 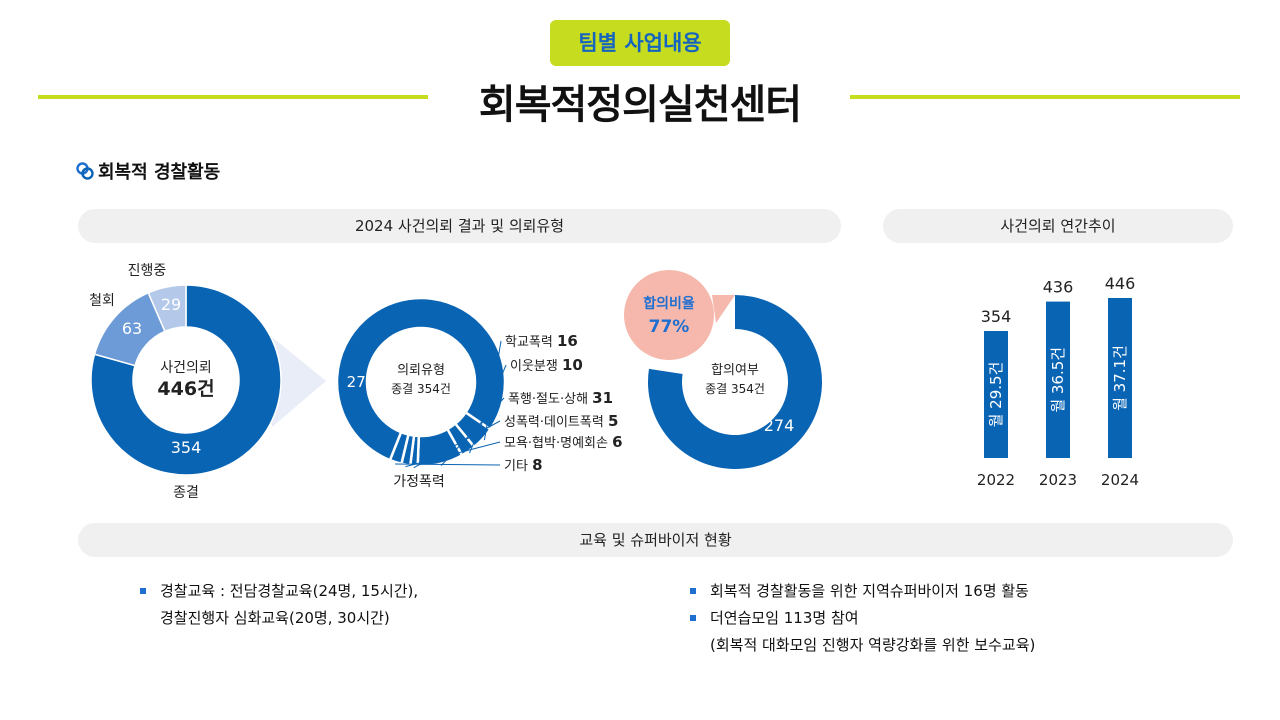 What do you see at coordinates (400, 618) in the screenshot?
I see `list-item-continuation: 경찰진행자 심화교육(20명, 30시간)` at bounding box center [400, 618].